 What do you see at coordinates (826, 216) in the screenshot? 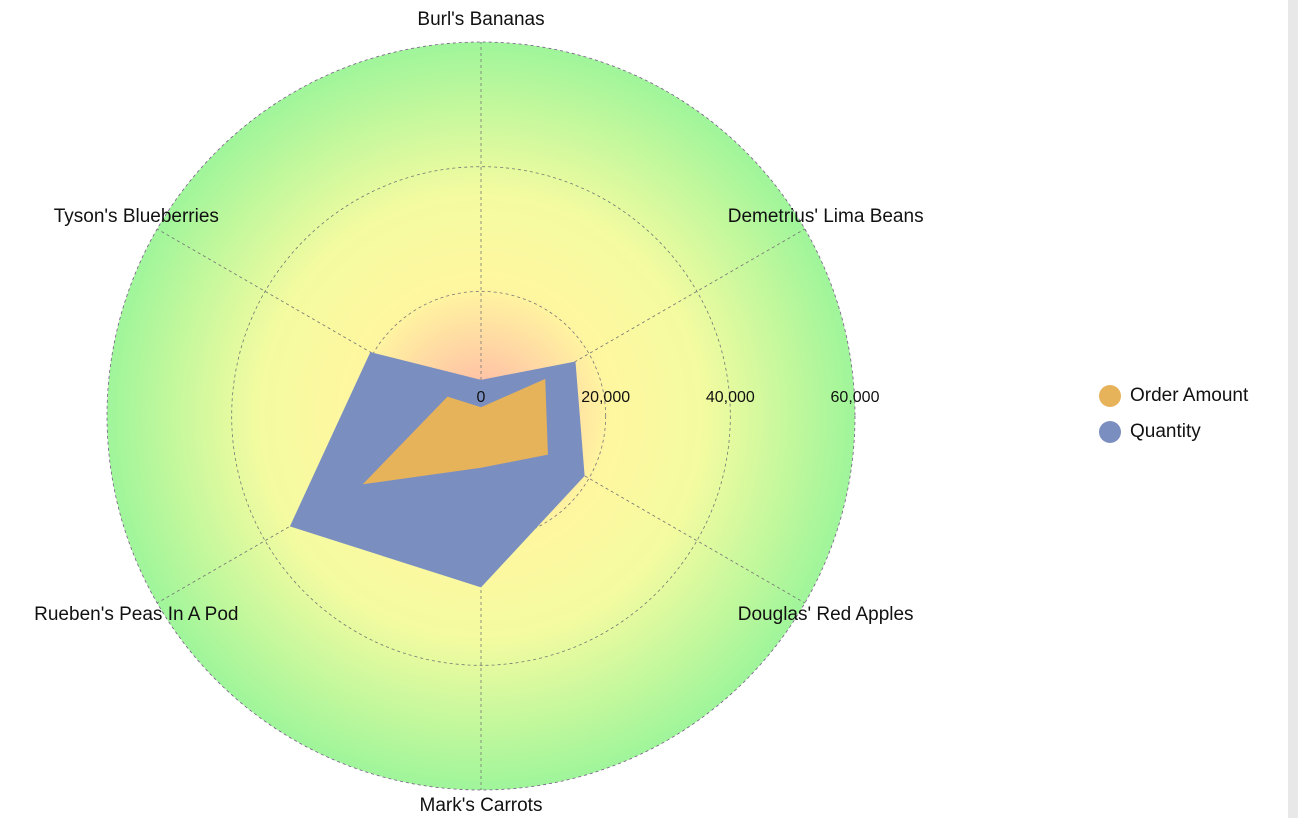
I see `category-label: Demetrius' Lima Beans` at bounding box center [826, 216].